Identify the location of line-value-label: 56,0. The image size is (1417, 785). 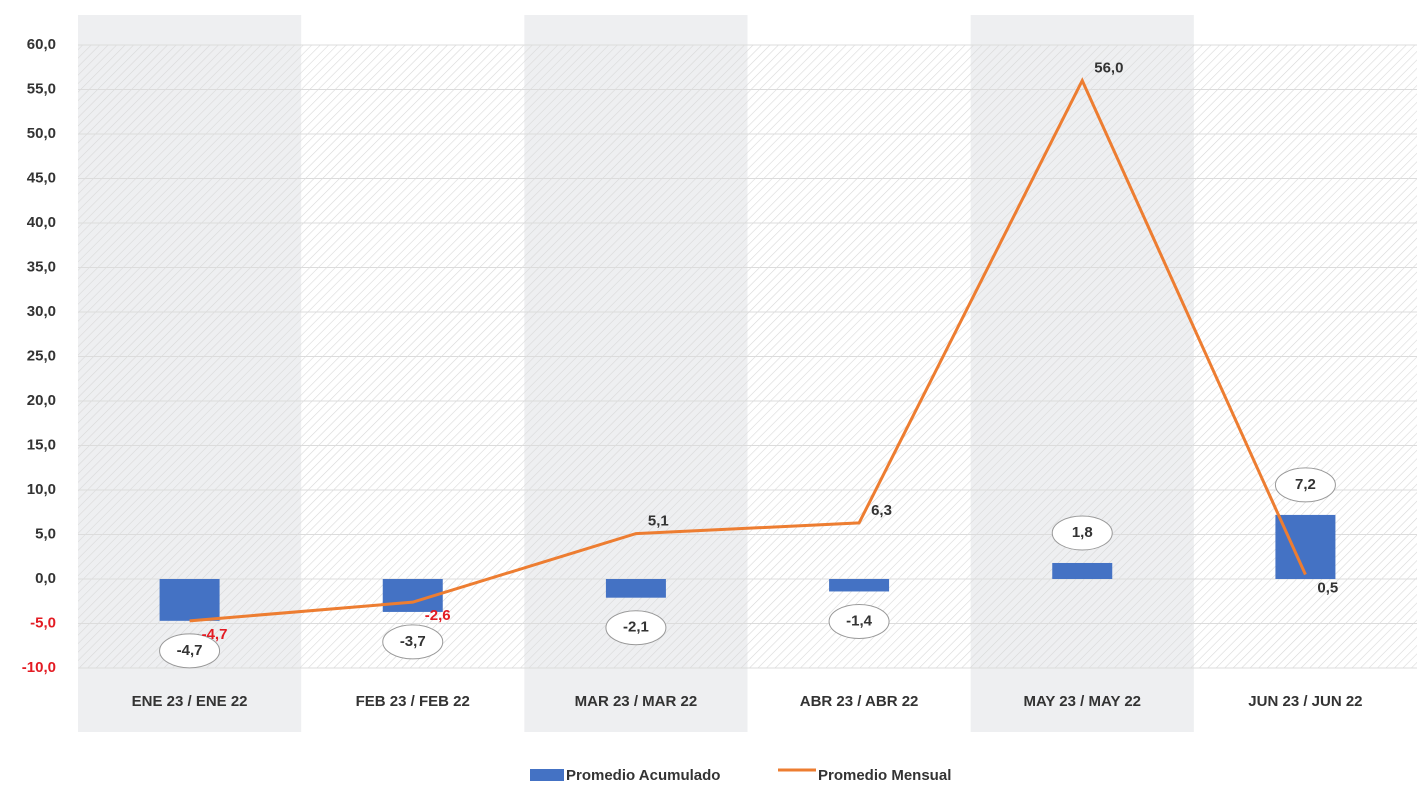
(1108, 68).